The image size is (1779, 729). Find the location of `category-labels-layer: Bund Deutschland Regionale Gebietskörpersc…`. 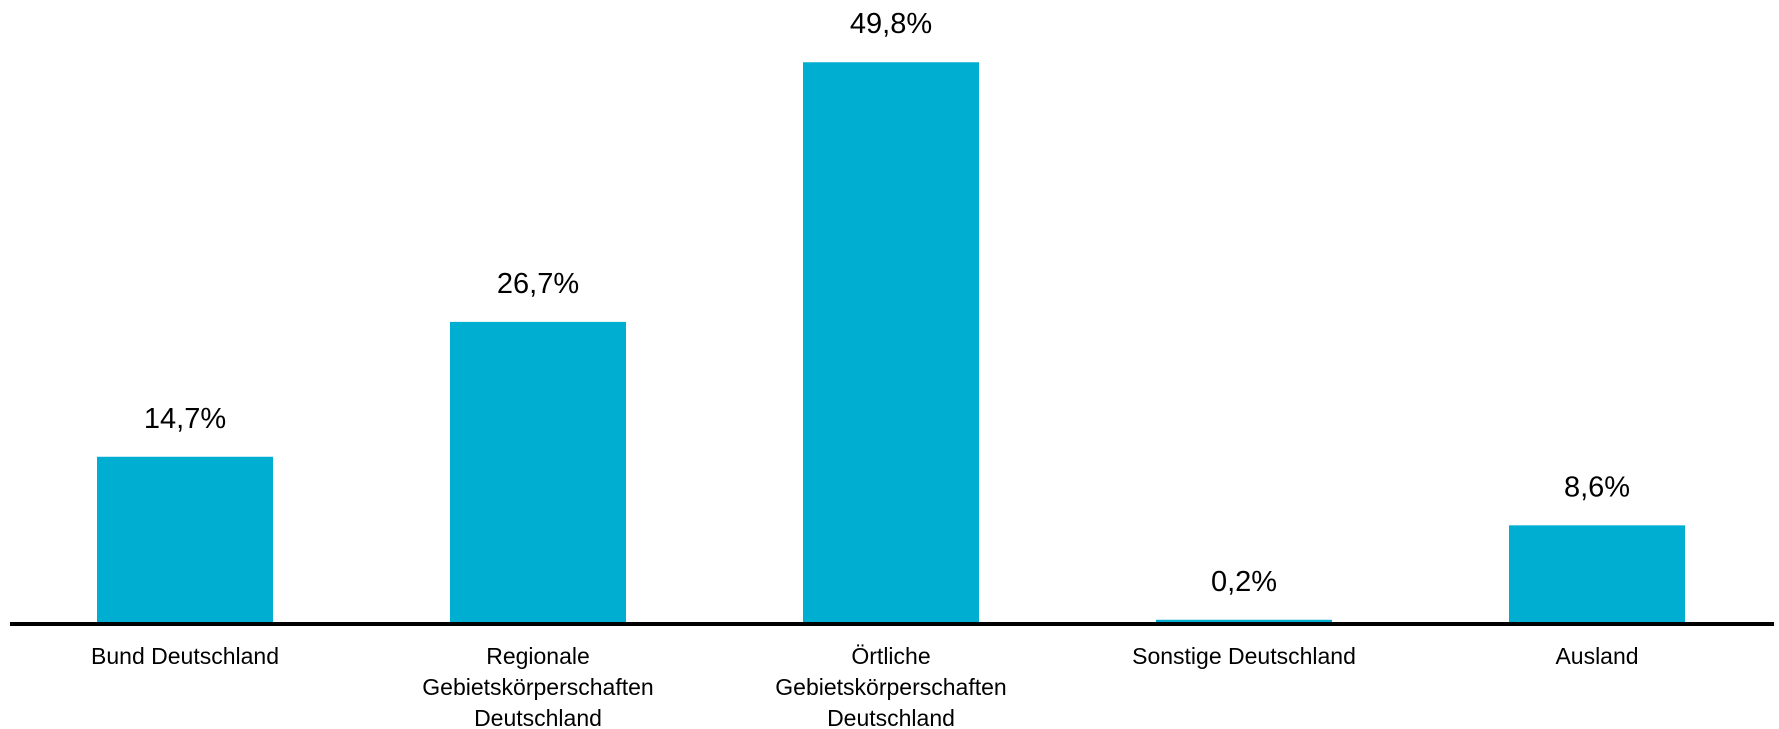

category-labels-layer: Bund Deutschland Regionale Gebietskörpersc… is located at coordinates (865, 686).